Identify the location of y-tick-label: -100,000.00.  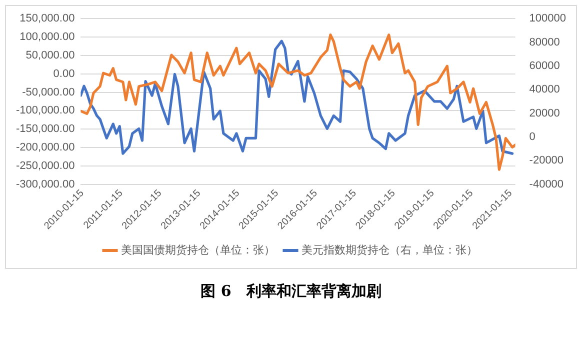
(45, 110).